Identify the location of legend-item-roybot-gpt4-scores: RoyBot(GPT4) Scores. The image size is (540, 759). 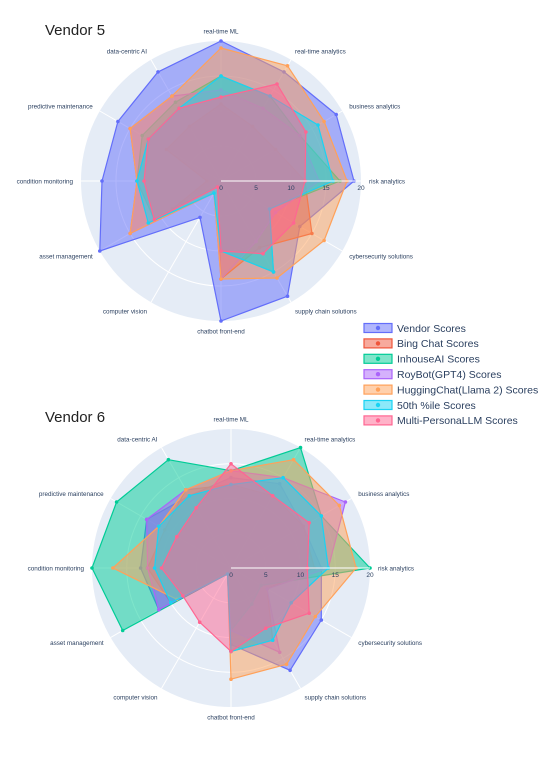
(432, 375).